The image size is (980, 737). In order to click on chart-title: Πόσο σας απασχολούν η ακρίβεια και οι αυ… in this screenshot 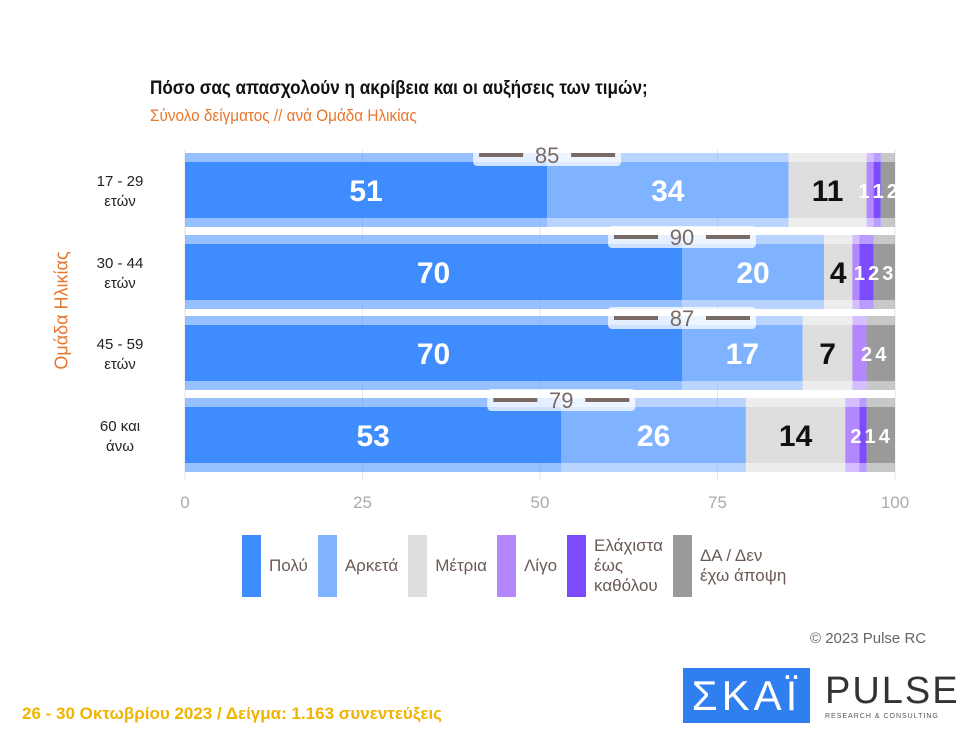, I will do `click(399, 88)`.